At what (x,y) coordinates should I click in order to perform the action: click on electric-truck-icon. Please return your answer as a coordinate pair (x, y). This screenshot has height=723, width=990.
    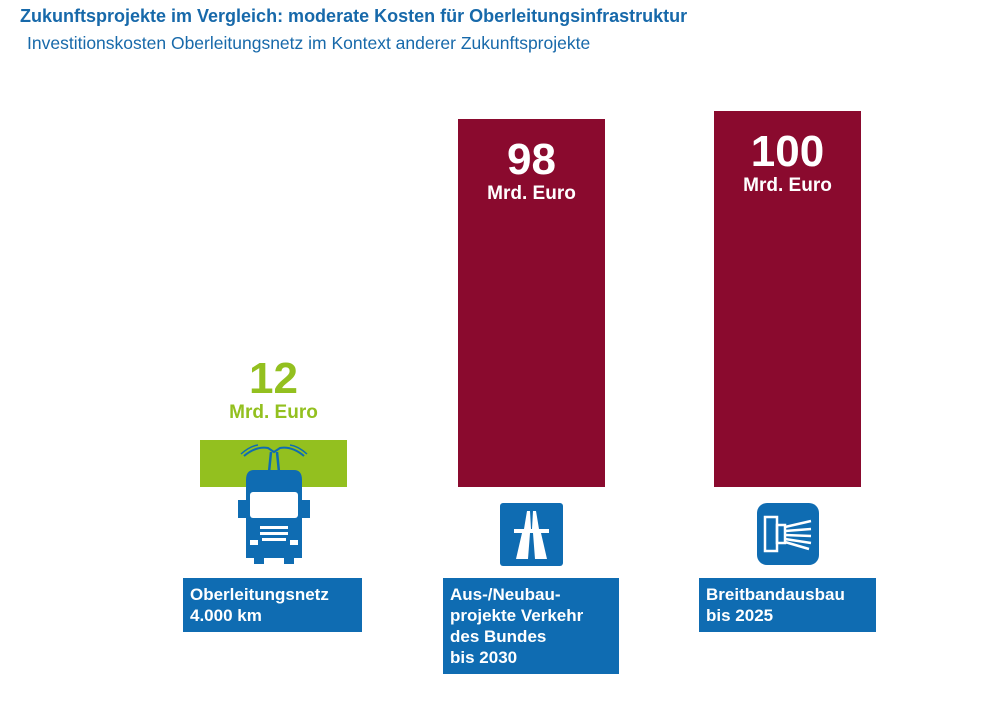
    Looking at the image, I should click on (274, 504).